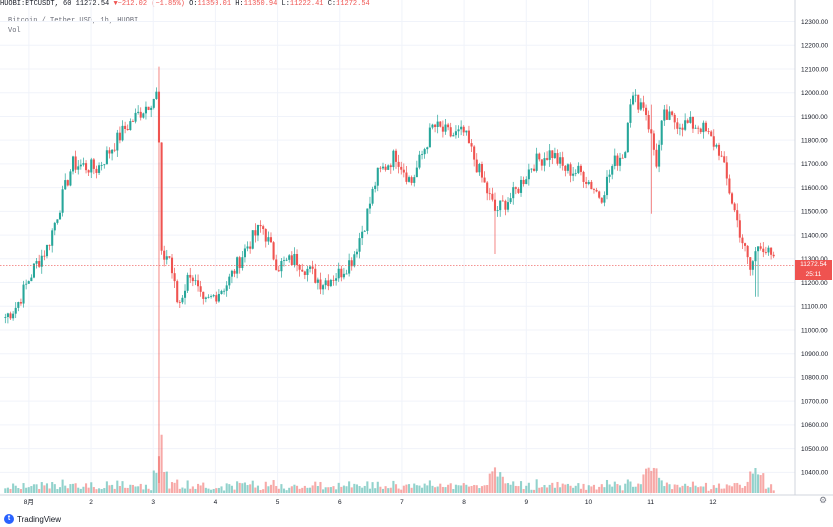 This screenshot has height=527, width=833. I want to click on series-title: Bitcoin / Tether USD, 1h, HUOBI, so click(73, 21).